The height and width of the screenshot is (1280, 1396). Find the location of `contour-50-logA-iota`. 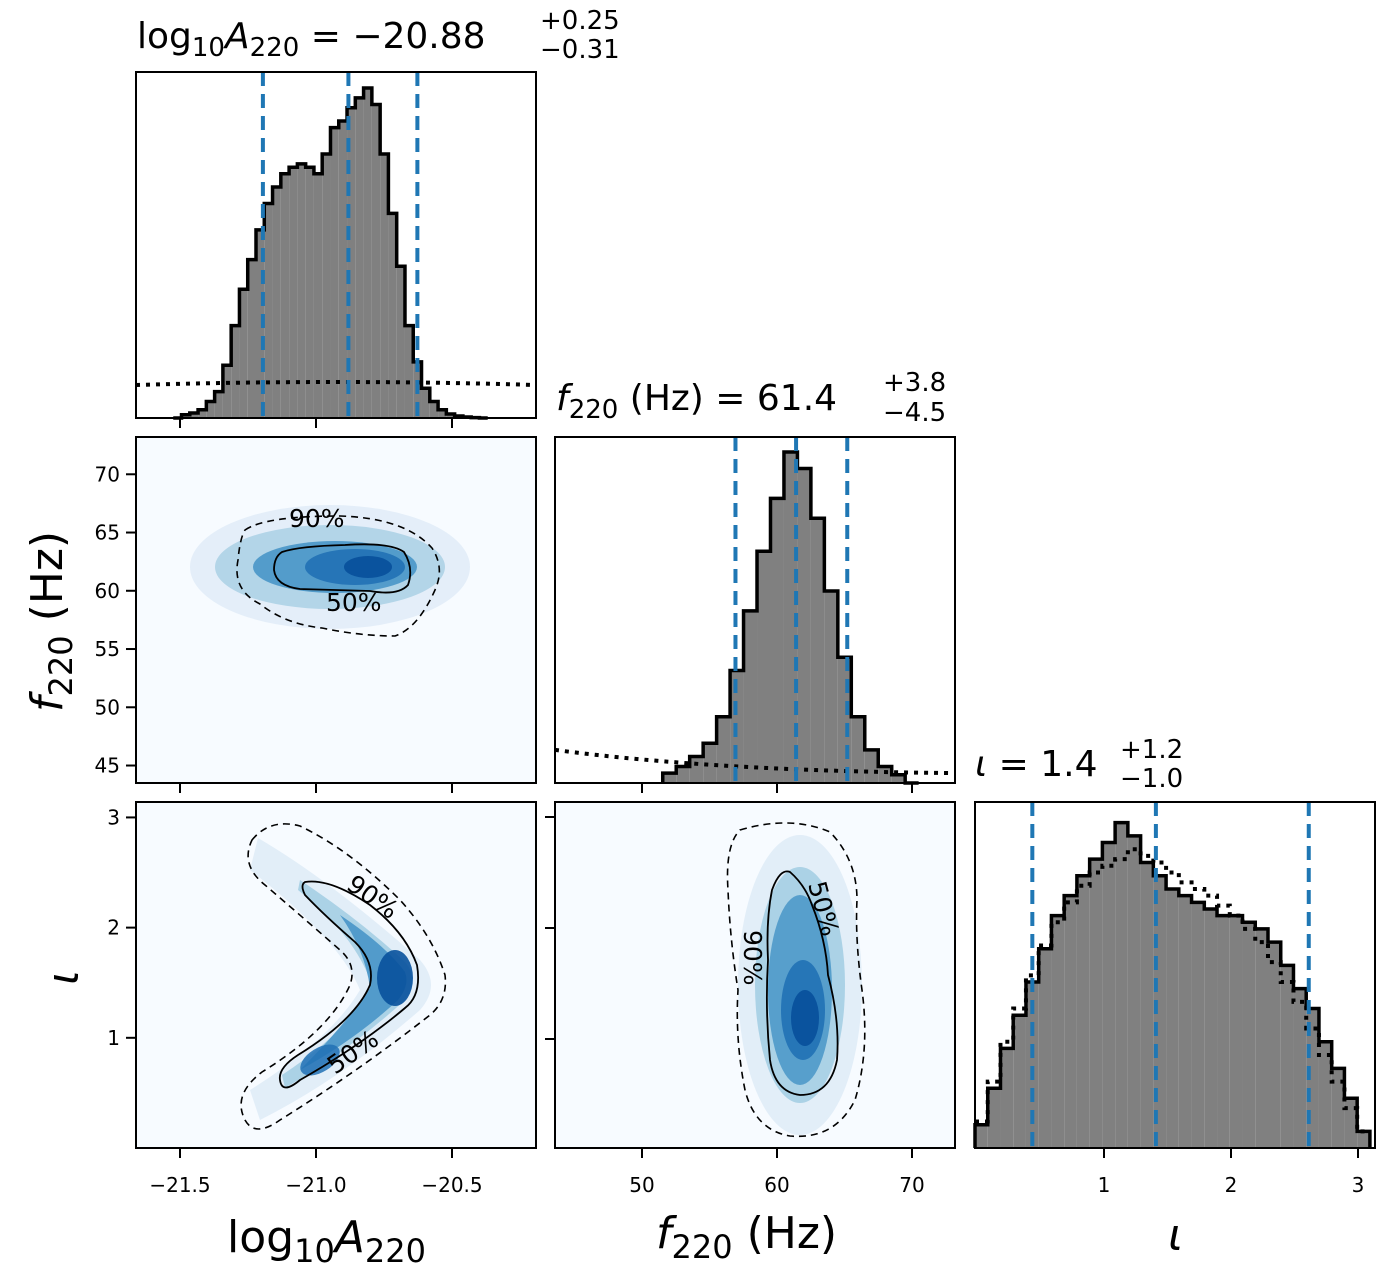

contour-50-logA-iota is located at coordinates (349, 984).